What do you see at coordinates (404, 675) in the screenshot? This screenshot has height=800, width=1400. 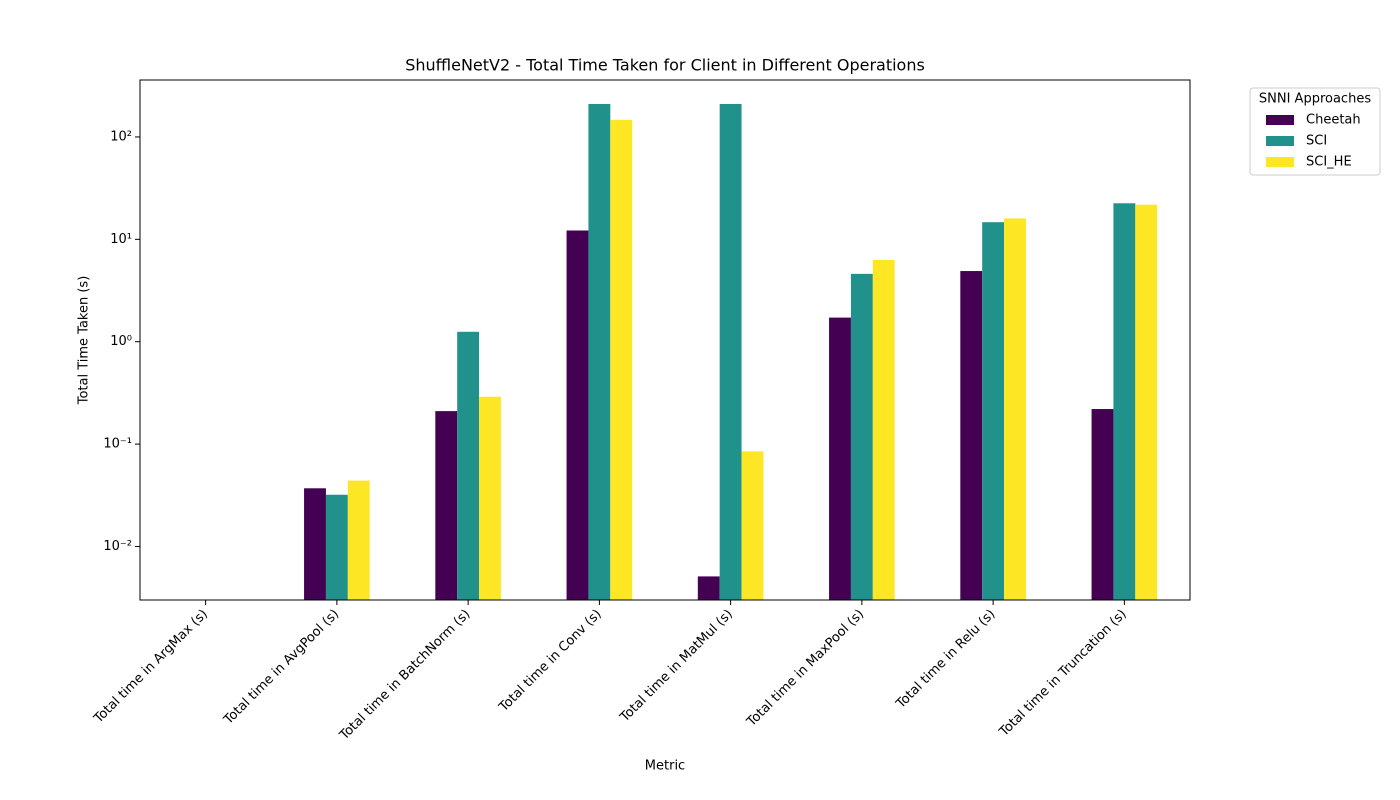 I see `x-tick-label: Total time in BatchNorm (s)` at bounding box center [404, 675].